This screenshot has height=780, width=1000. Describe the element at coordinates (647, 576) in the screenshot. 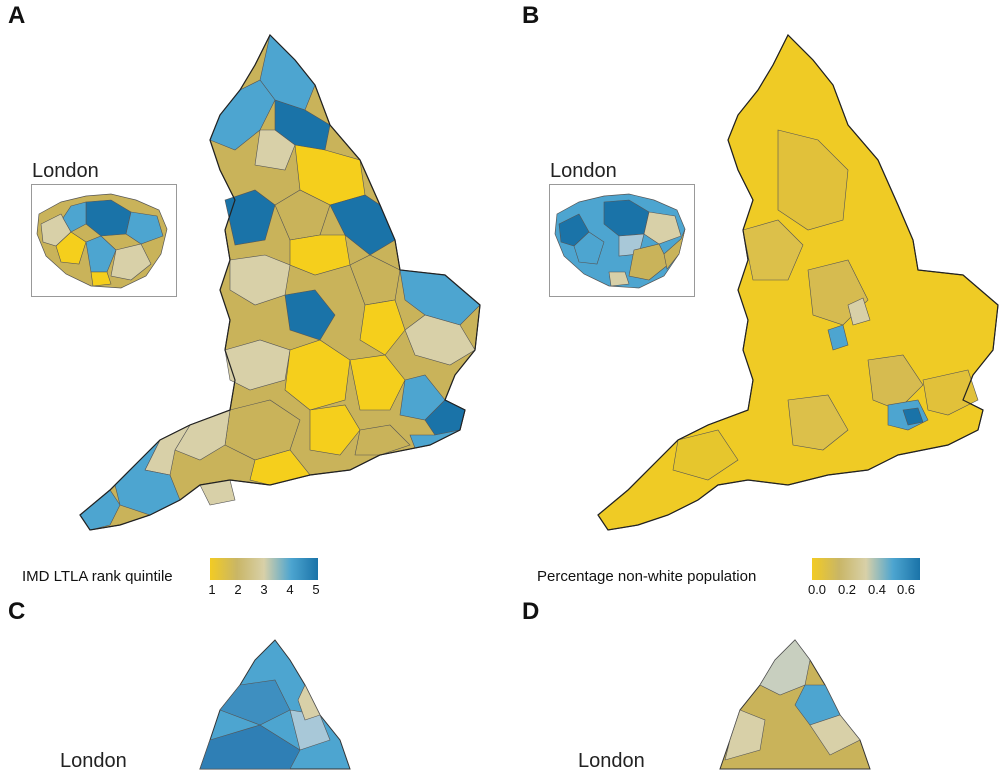

I see `legend-title-b: Percentage non-white population` at that location.